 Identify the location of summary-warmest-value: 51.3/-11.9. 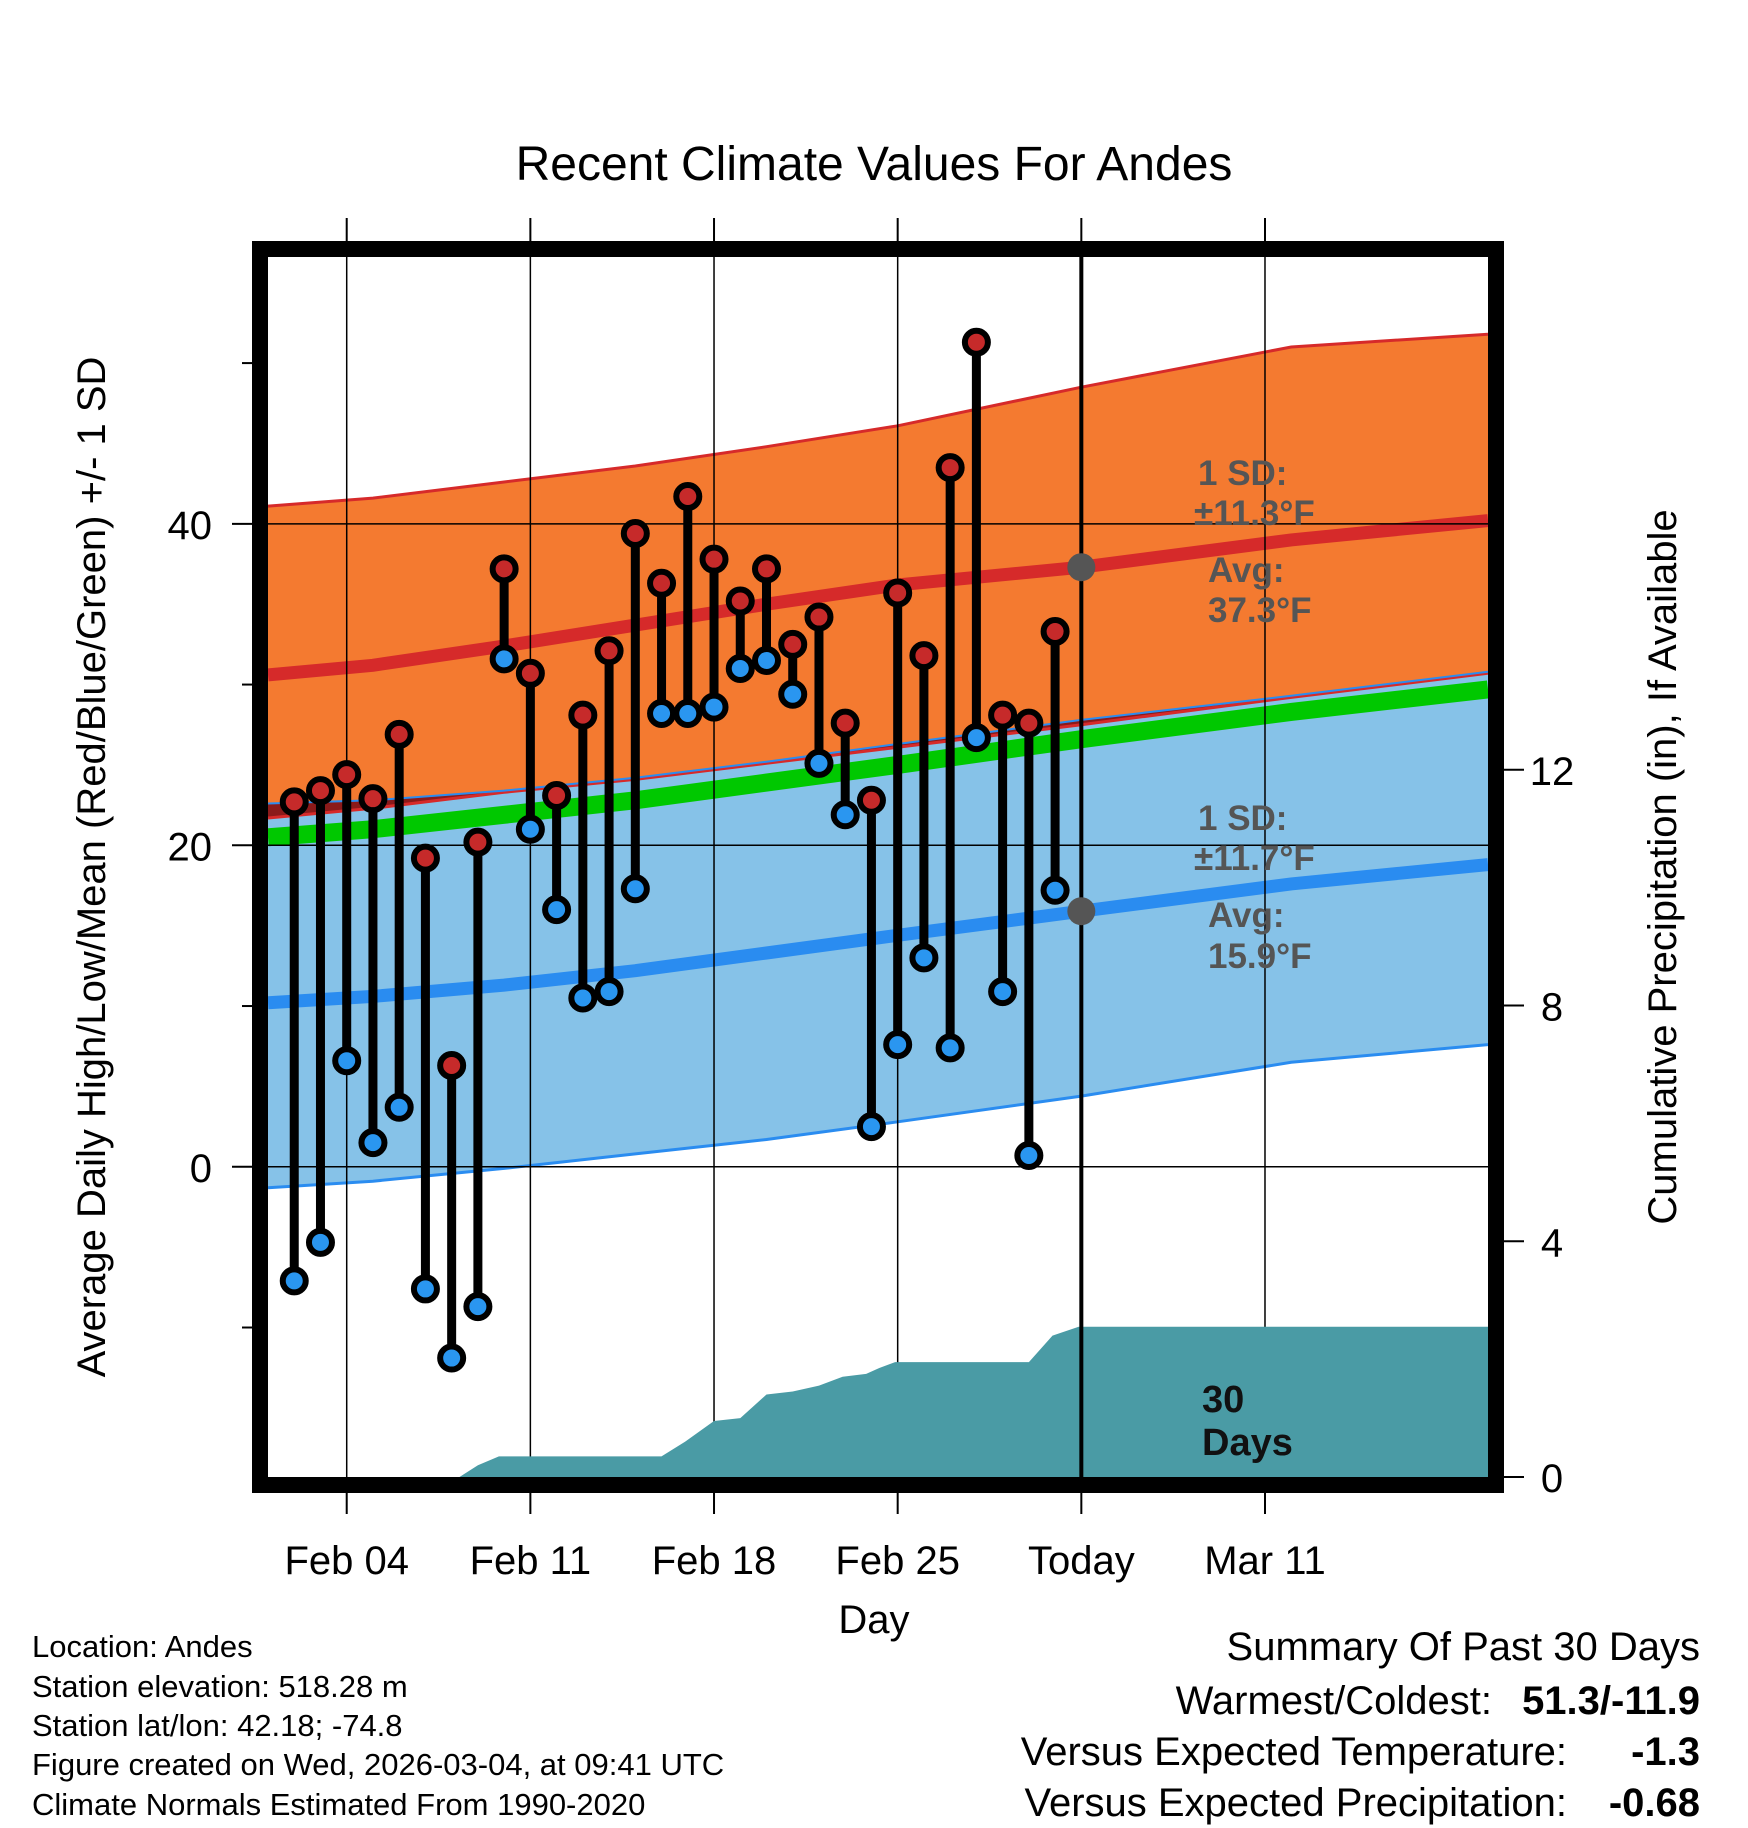
(1611, 1701).